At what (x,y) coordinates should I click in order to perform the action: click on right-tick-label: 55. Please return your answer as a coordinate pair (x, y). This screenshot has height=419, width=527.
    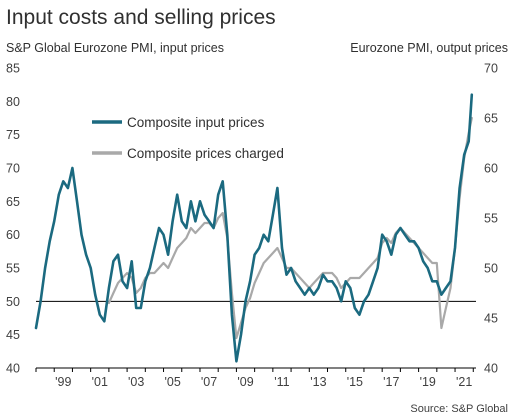
    Looking at the image, I should click on (491, 219).